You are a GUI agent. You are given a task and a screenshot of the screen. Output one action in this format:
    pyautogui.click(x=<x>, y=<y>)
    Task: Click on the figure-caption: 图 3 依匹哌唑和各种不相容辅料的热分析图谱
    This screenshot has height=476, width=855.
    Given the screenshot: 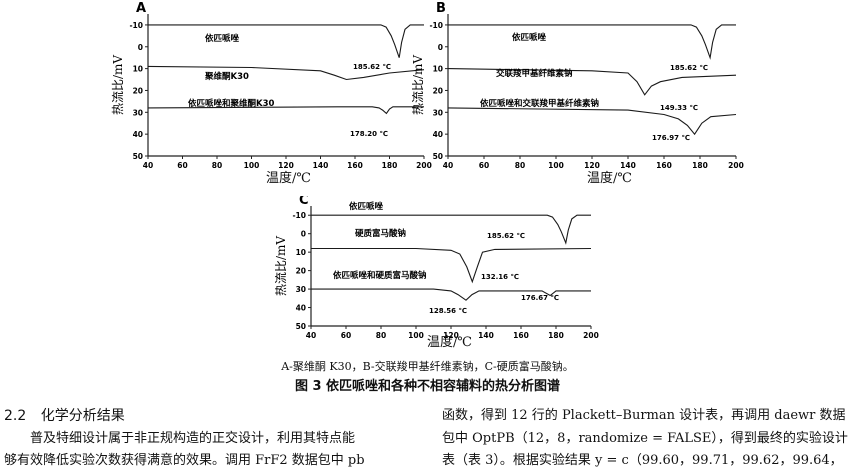 What is the action you would take?
    pyautogui.click(x=427, y=386)
    